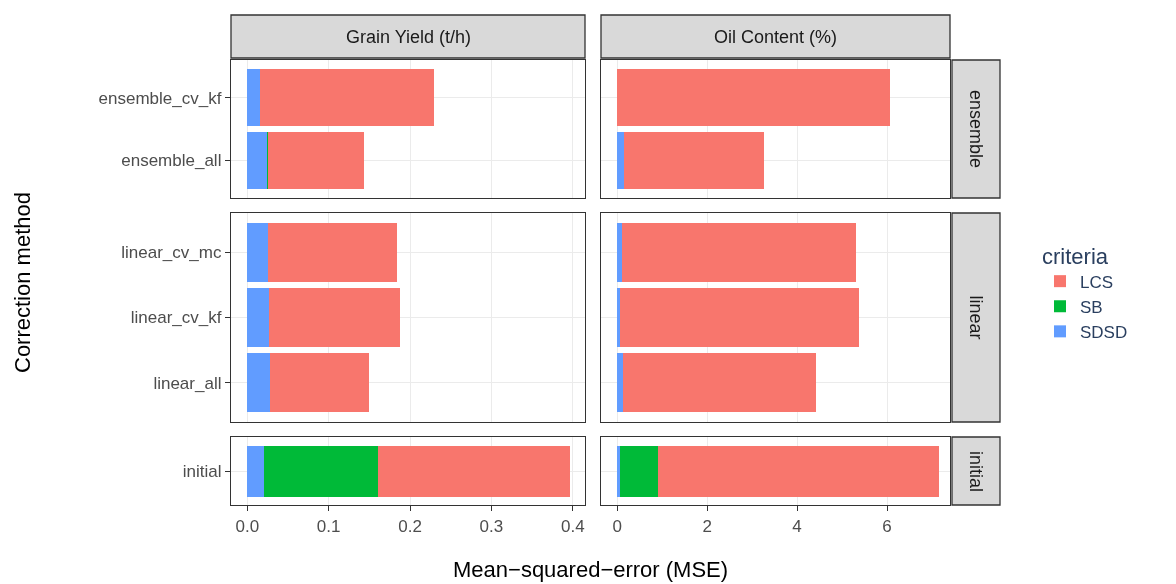 This screenshot has width=1176, height=584. What do you see at coordinates (171, 161) in the screenshot?
I see `y-tick-label: ensemble_all` at bounding box center [171, 161].